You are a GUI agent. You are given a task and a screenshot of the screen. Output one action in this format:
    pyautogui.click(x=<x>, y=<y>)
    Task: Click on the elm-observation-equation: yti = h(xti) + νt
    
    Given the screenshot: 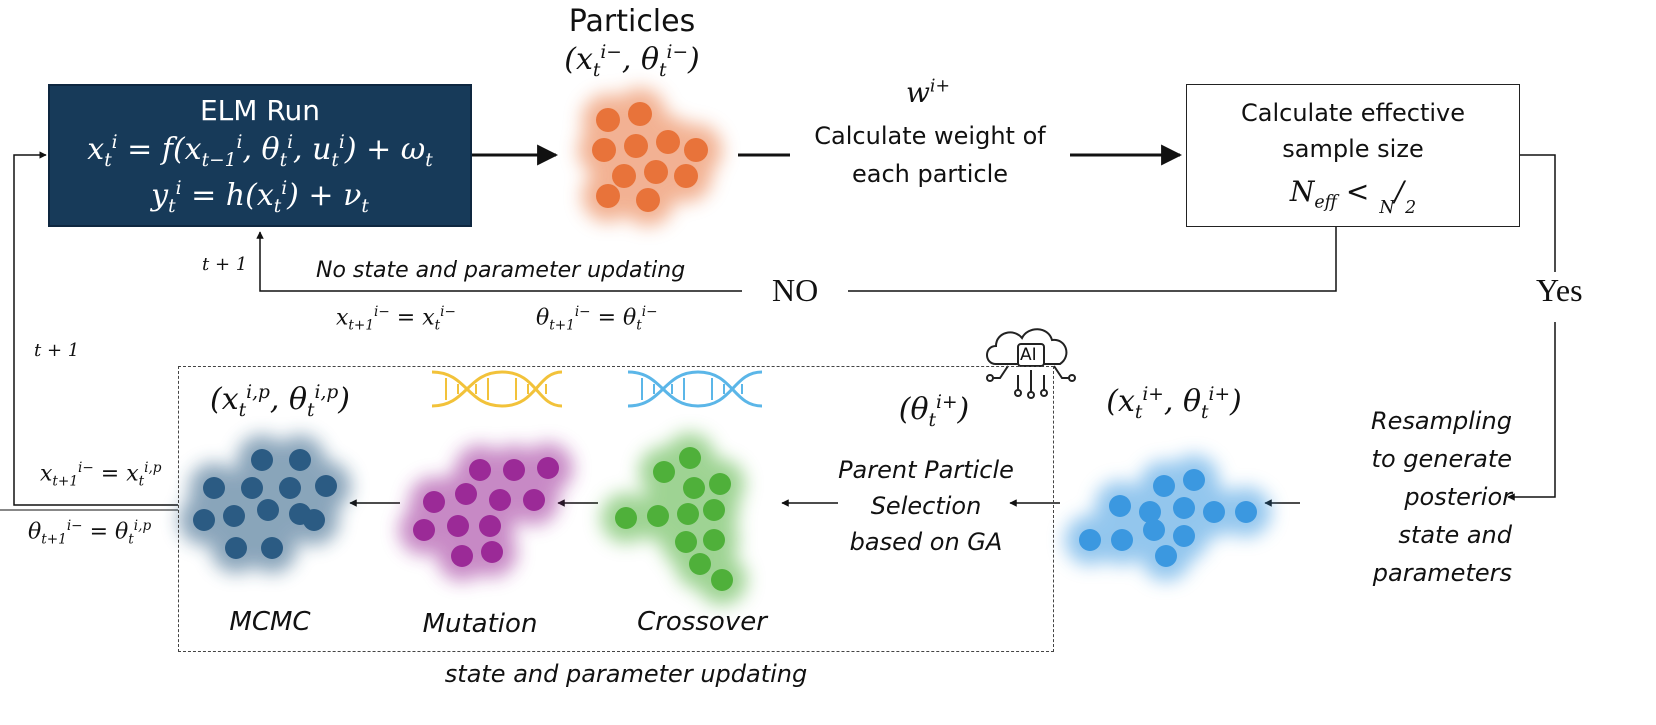 What is the action you would take?
    pyautogui.click(x=260, y=197)
    